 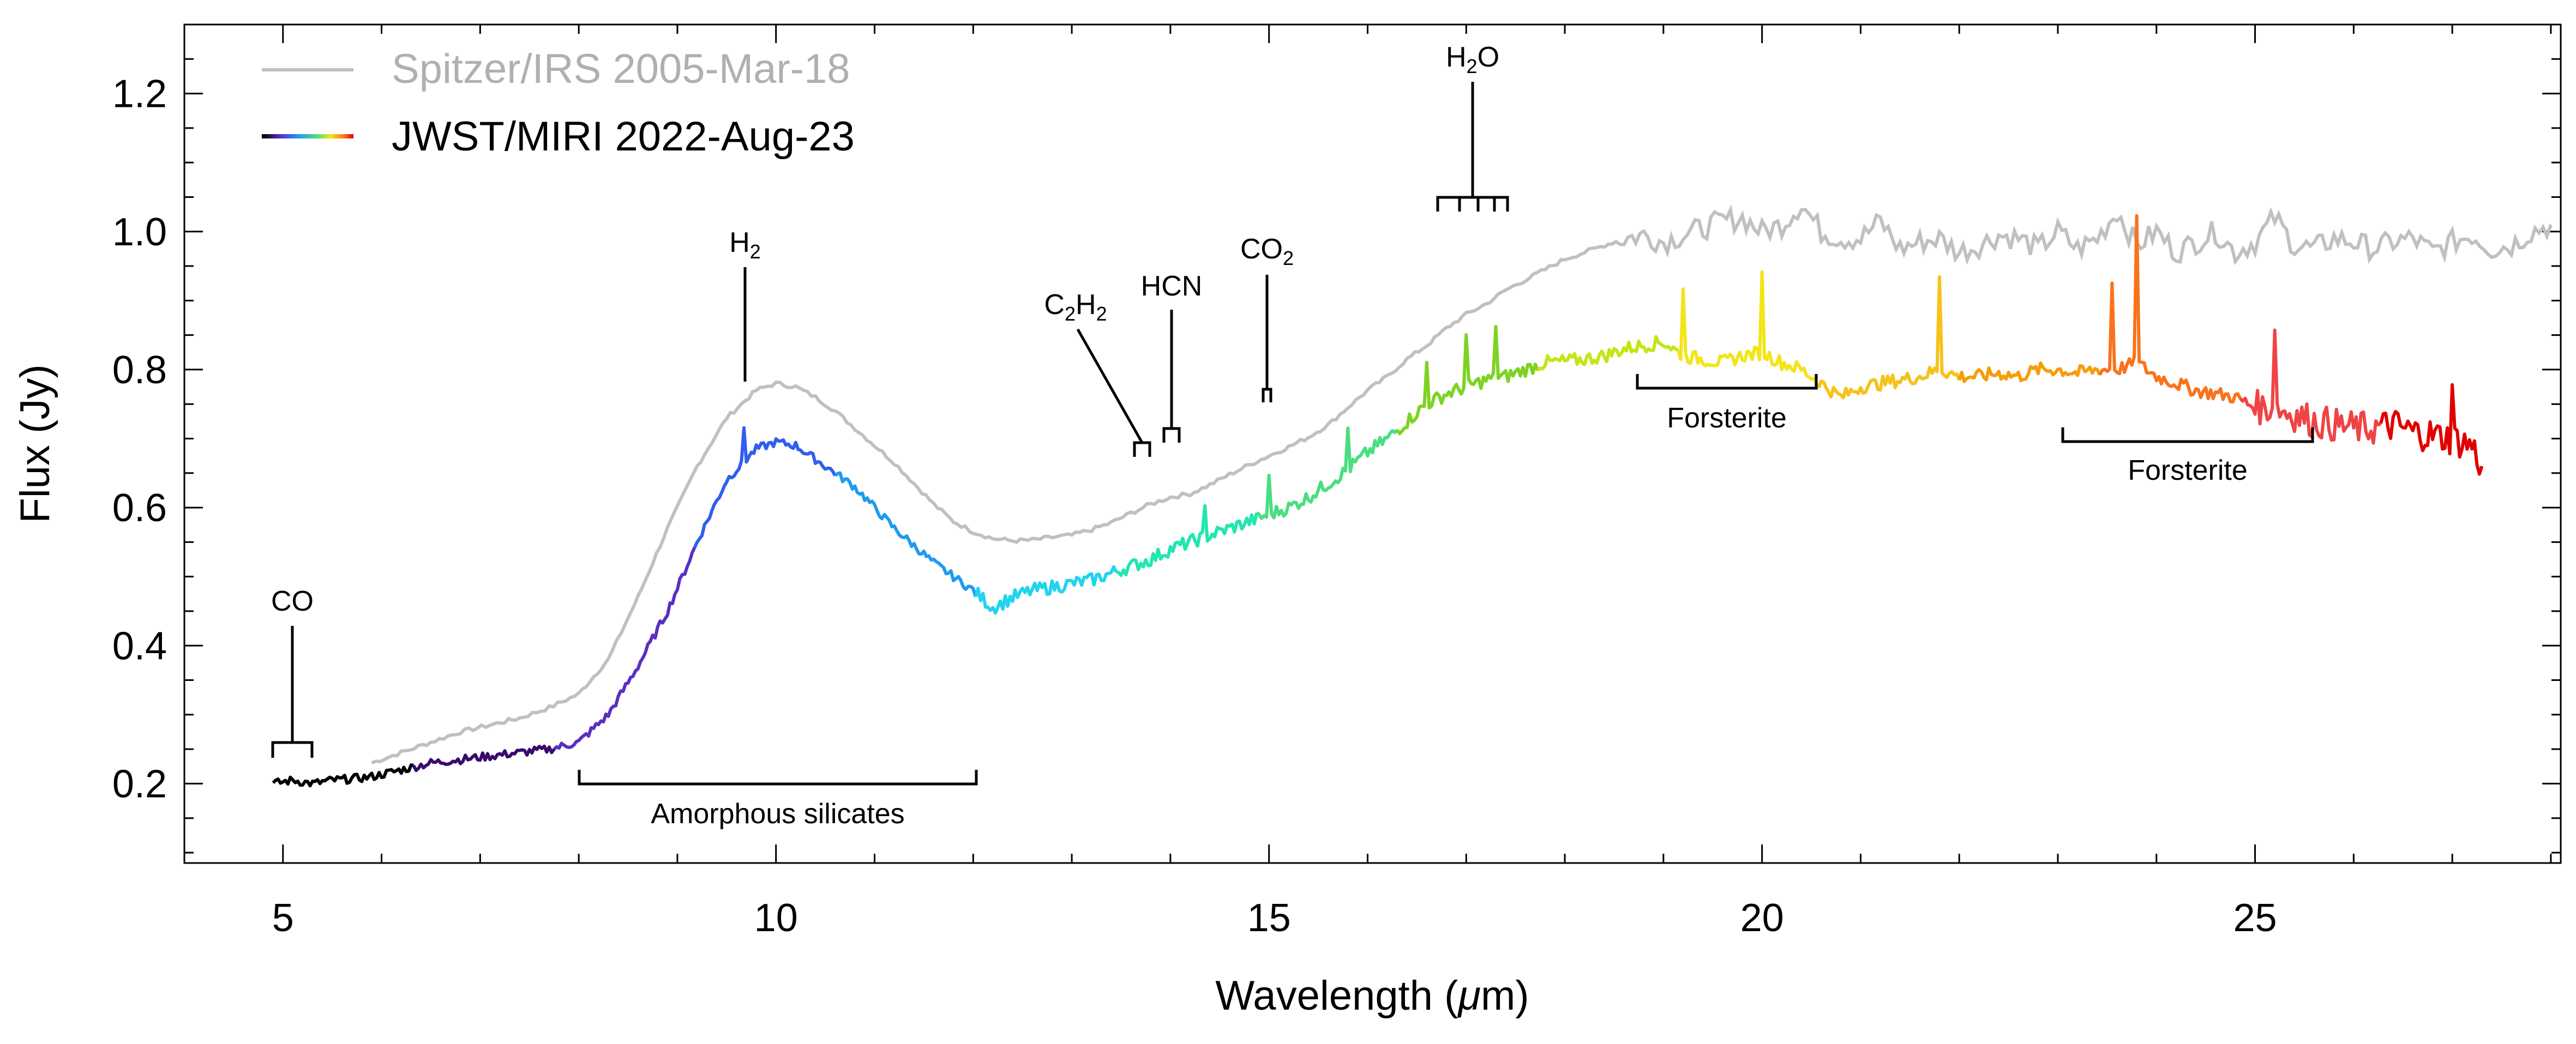 I want to click on legend-spitzer-label: Spitzer/IRS 2005-Mar-18, so click(x=621, y=69).